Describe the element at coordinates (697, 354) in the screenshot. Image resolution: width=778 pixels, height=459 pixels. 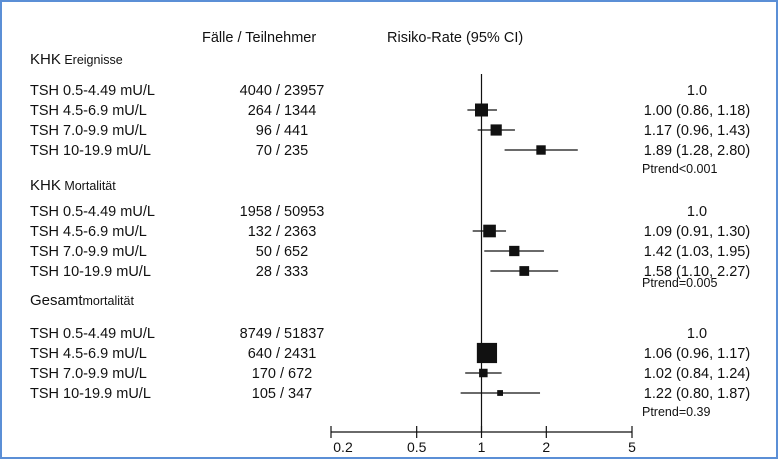
I see `row-risk-text: 1.06 (0.96, 1.17)` at that location.